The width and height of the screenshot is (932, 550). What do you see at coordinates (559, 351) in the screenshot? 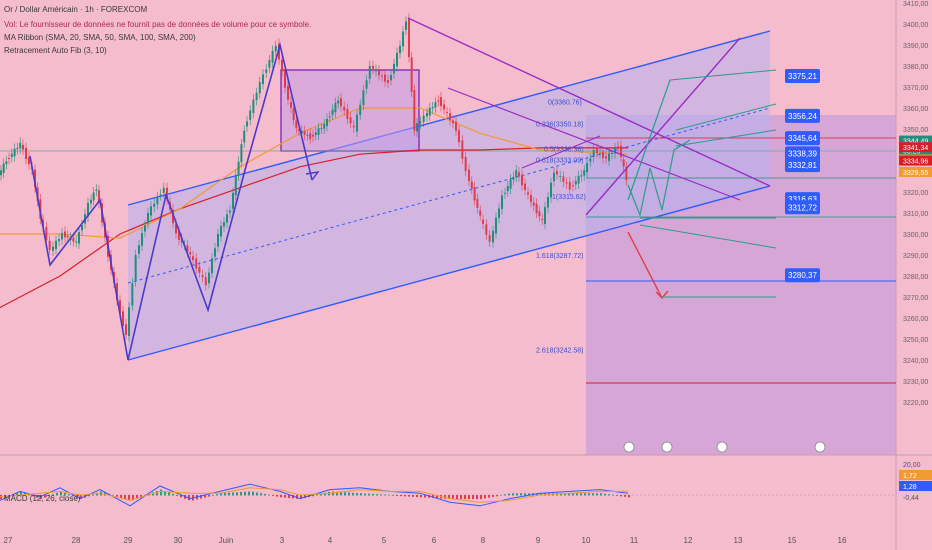
I see `fib-level-label: 2.618(3242.58)` at bounding box center [559, 351].